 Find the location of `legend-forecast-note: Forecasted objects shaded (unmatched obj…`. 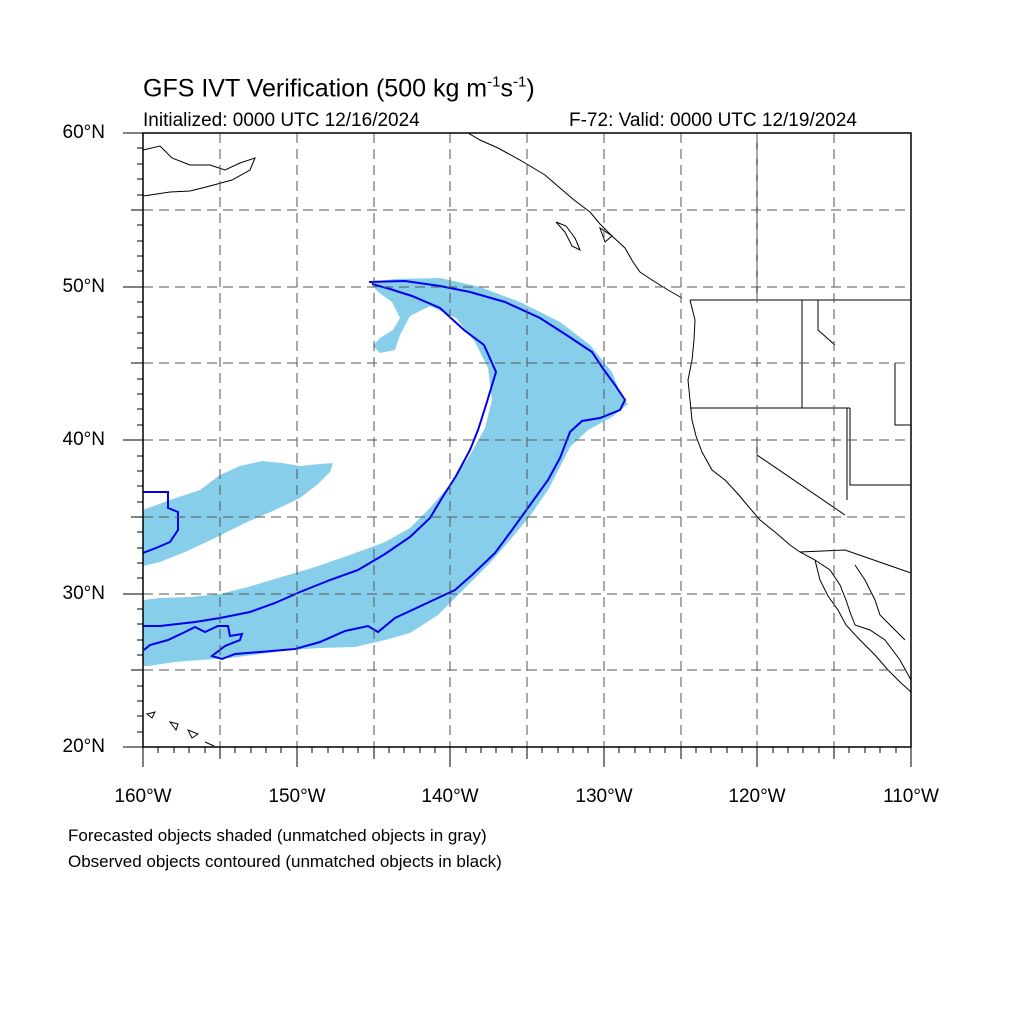

legend-forecast-note: Forecasted objects shaded (unmatched obj… is located at coordinates (277, 835).